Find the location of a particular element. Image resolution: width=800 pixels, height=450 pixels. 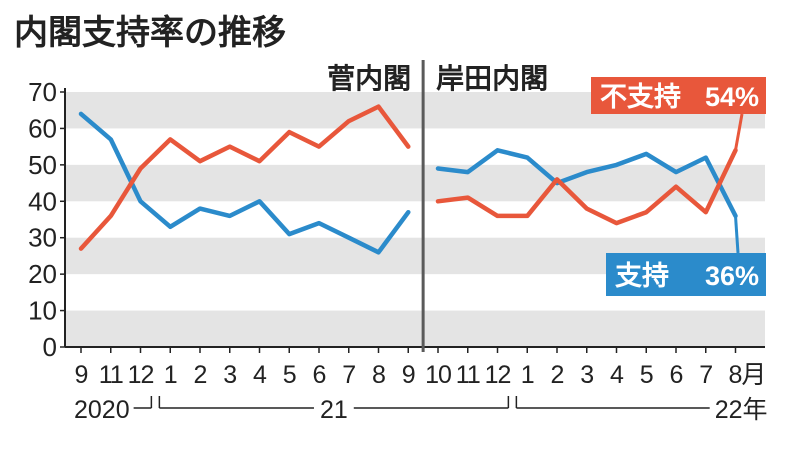

support-callout-connector is located at coordinates (737, 234).